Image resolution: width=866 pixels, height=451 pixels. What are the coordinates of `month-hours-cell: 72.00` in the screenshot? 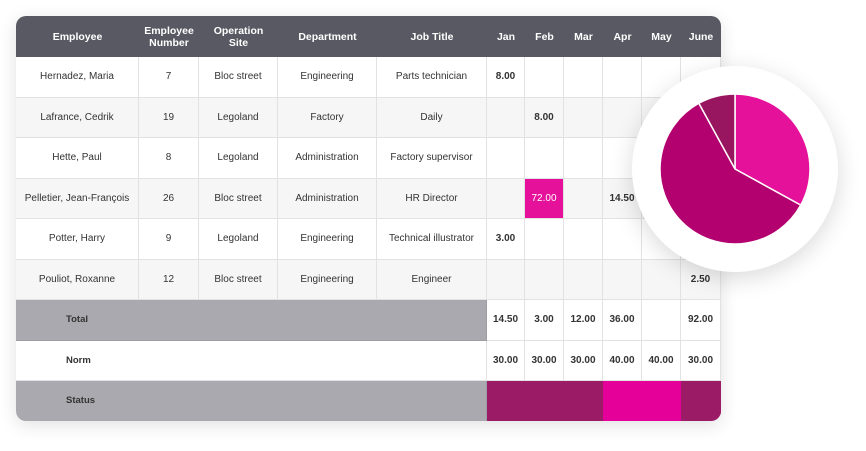 It's located at (544, 198).